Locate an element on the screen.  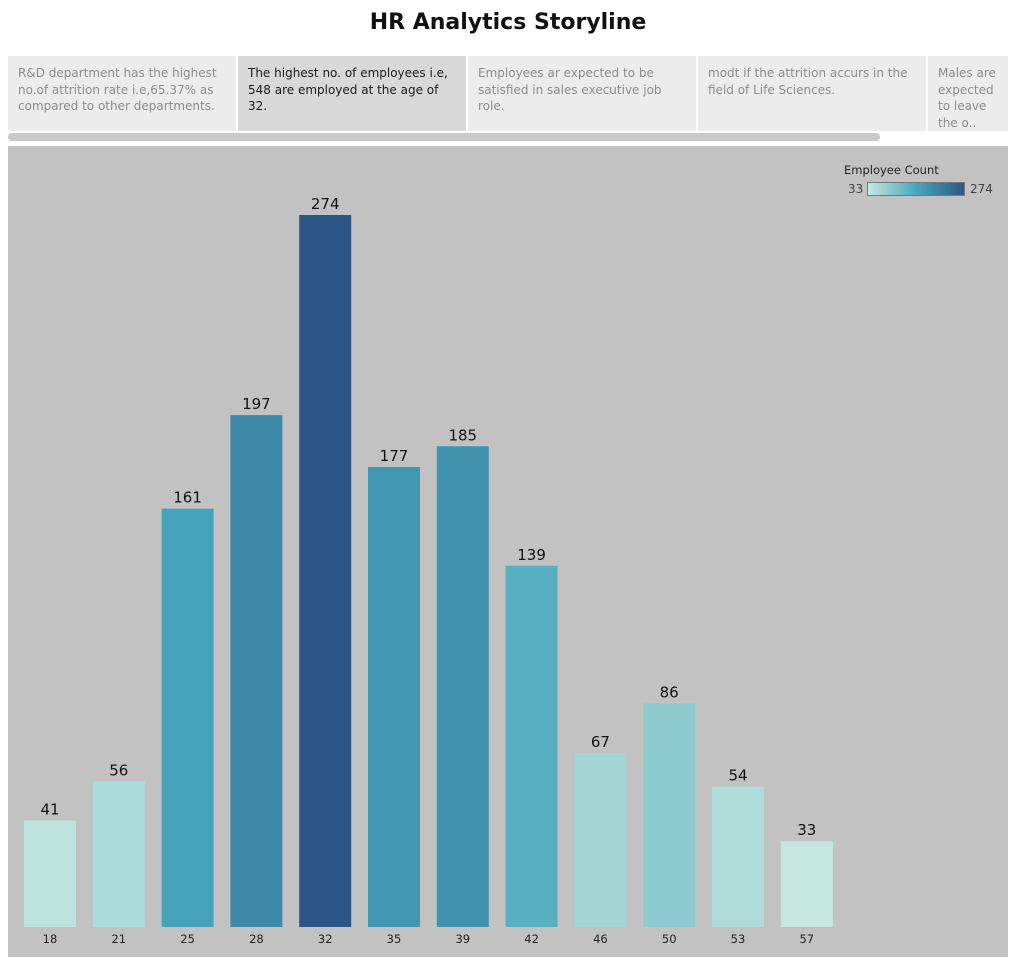
x-tick-label-53: 53 is located at coordinates (738, 939).